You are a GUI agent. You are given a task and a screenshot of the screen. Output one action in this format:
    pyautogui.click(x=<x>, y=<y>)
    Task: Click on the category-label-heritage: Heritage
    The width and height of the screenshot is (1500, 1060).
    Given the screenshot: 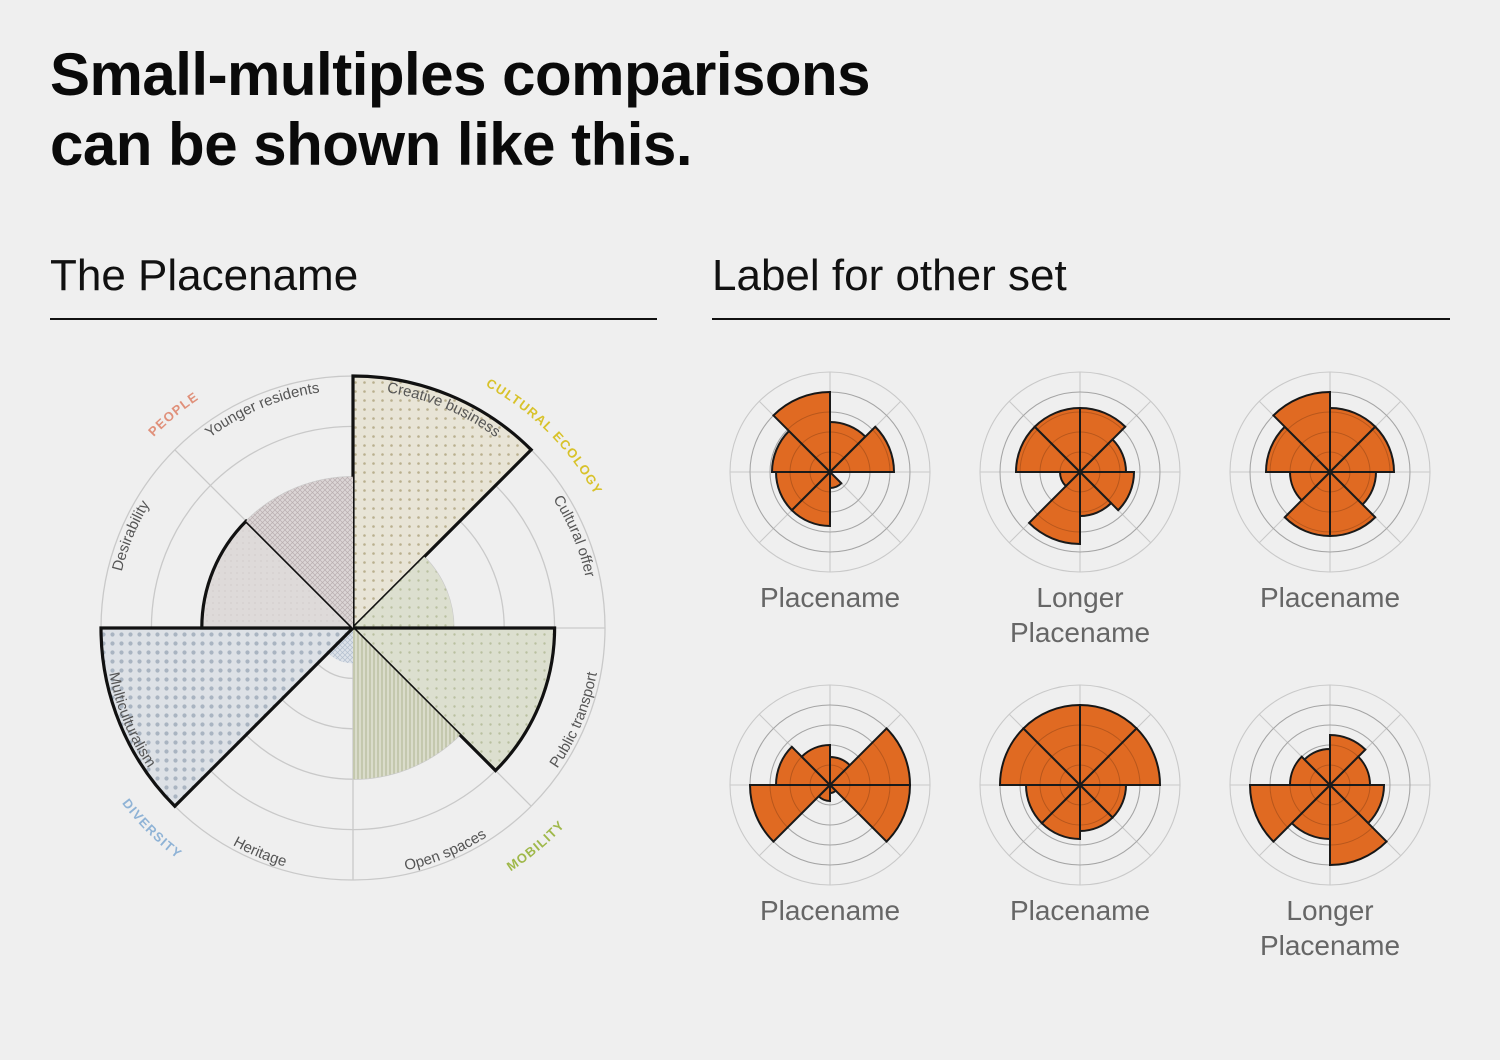 What is the action you would take?
    pyautogui.click(x=260, y=851)
    